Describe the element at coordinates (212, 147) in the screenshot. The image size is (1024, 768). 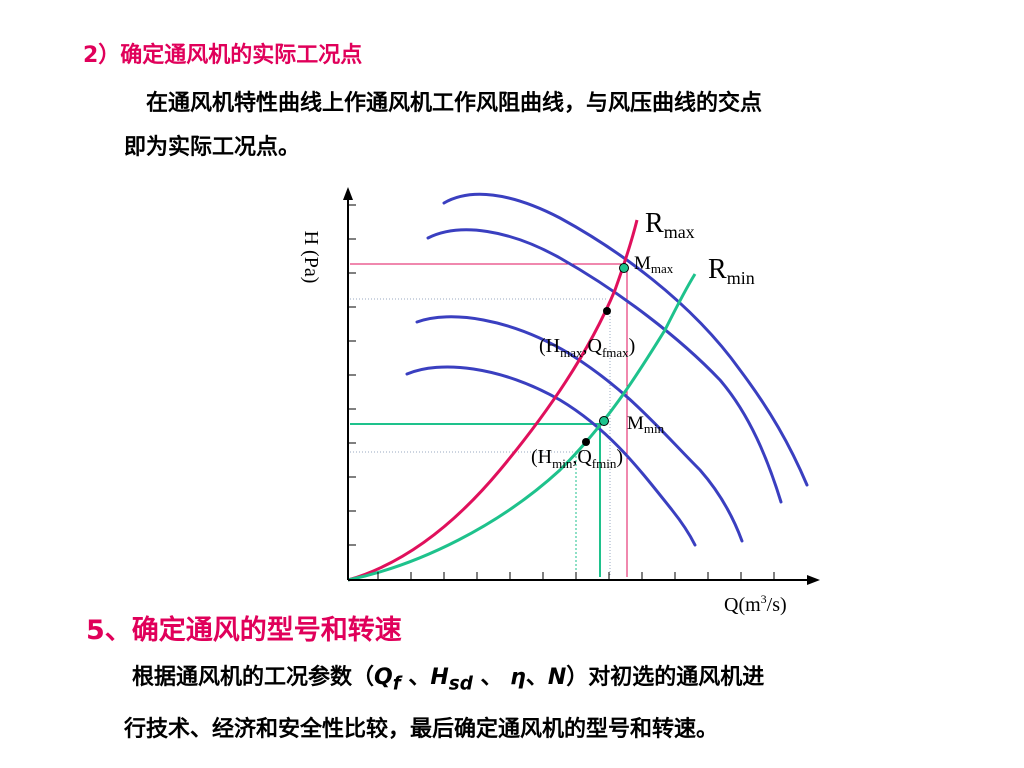
I see `paragraph-line: 即为实际工况点。` at that location.